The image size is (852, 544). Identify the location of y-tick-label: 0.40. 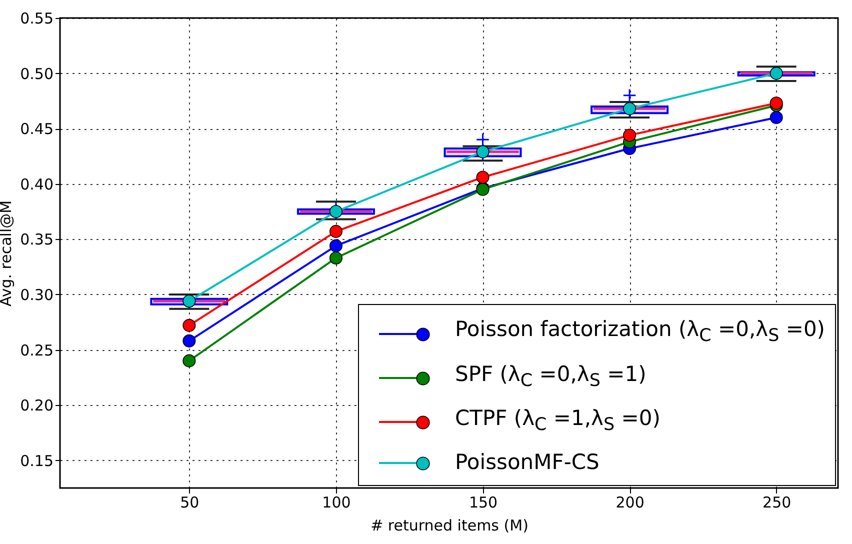
(37, 184).